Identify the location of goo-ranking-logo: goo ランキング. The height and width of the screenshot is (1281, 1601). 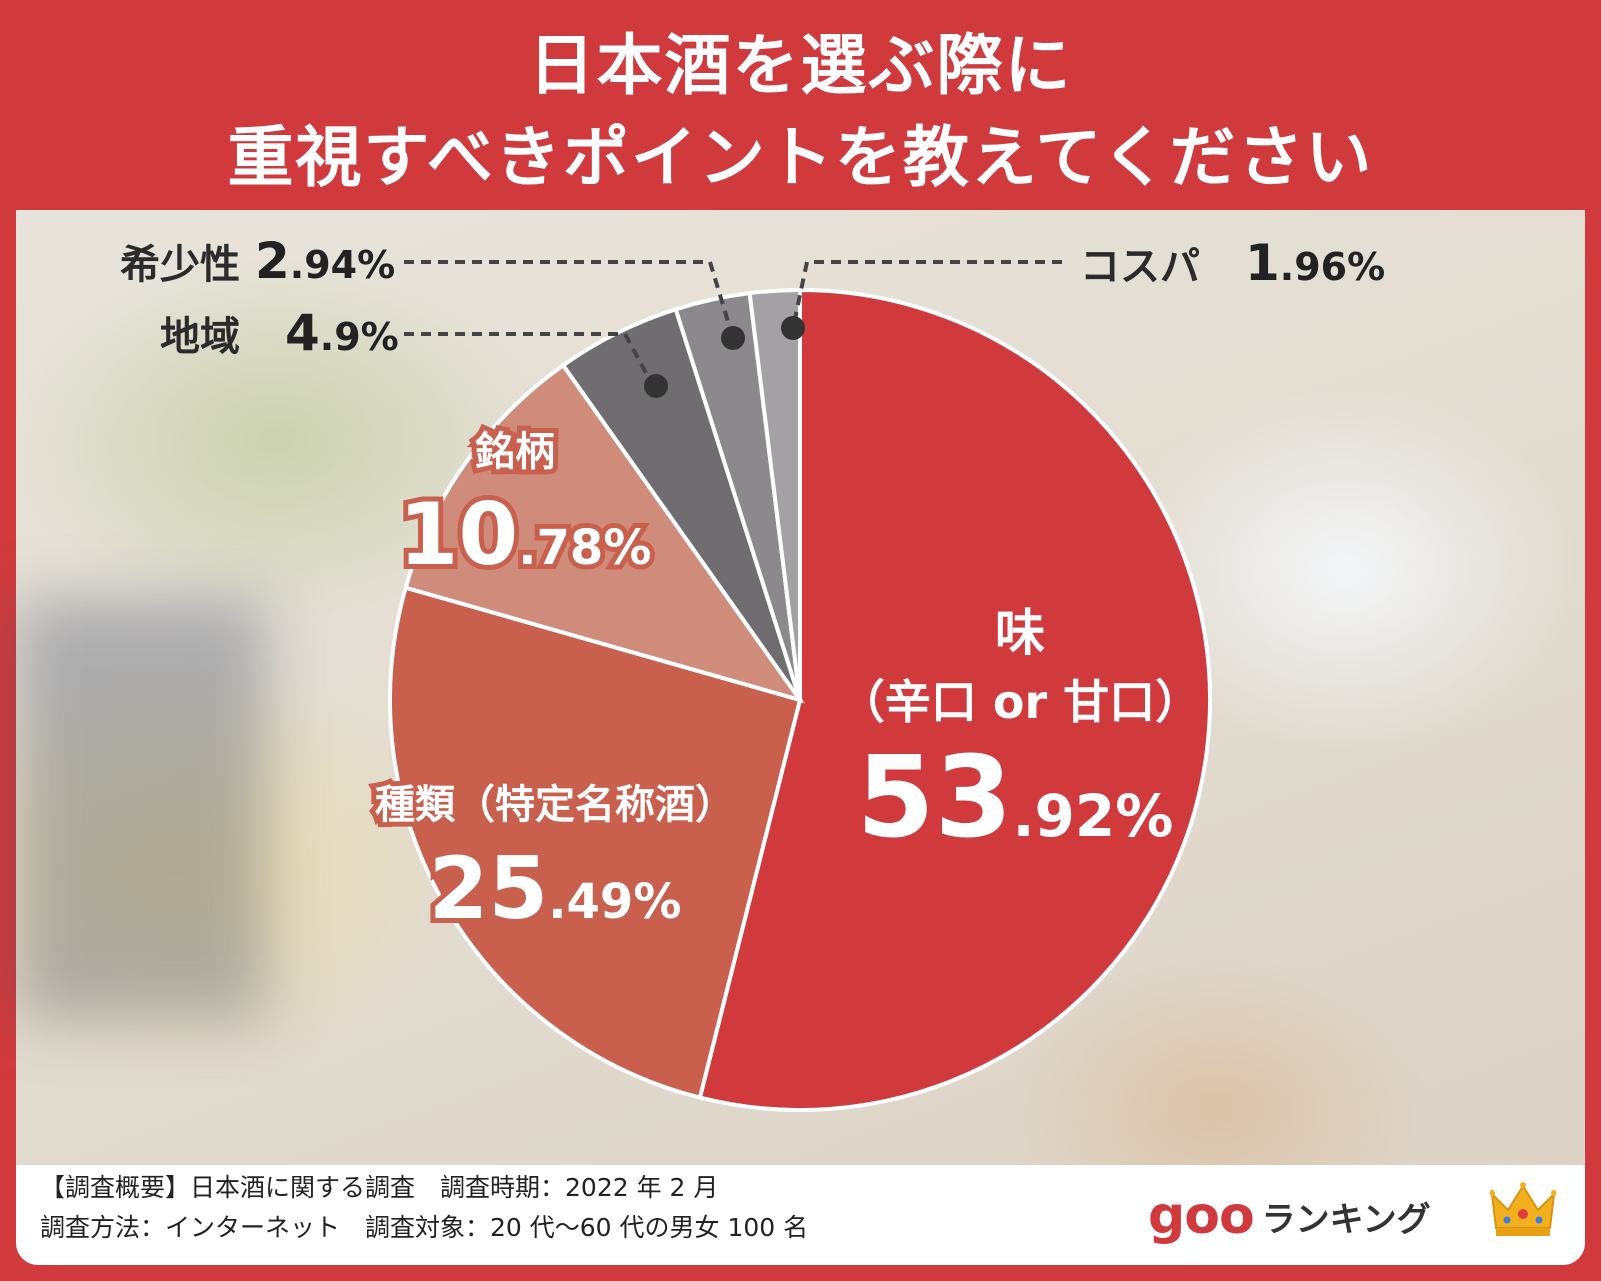
(1289, 1216).